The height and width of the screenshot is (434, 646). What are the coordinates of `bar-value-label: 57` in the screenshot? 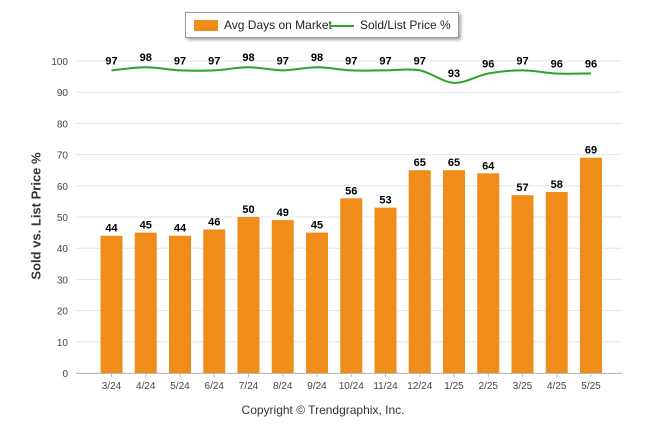 It's located at (522, 188).